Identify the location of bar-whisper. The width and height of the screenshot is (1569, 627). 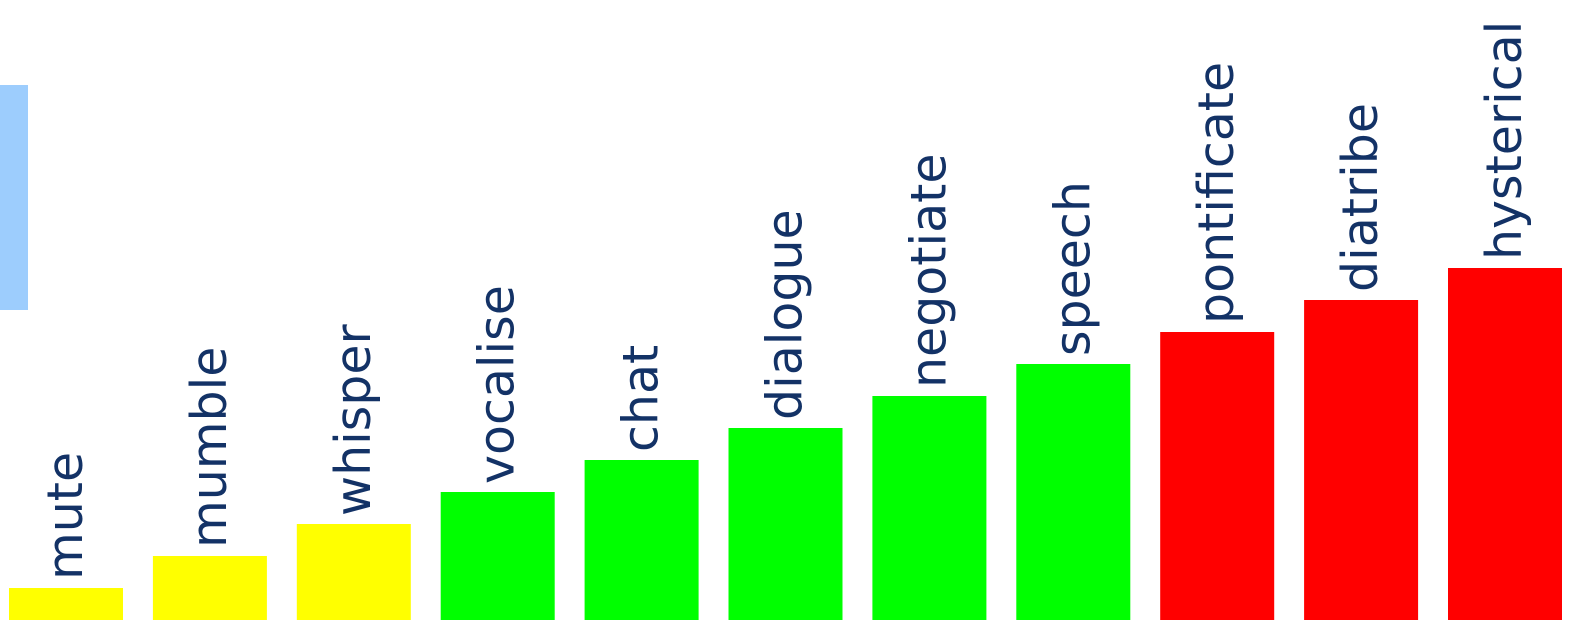
(353, 572).